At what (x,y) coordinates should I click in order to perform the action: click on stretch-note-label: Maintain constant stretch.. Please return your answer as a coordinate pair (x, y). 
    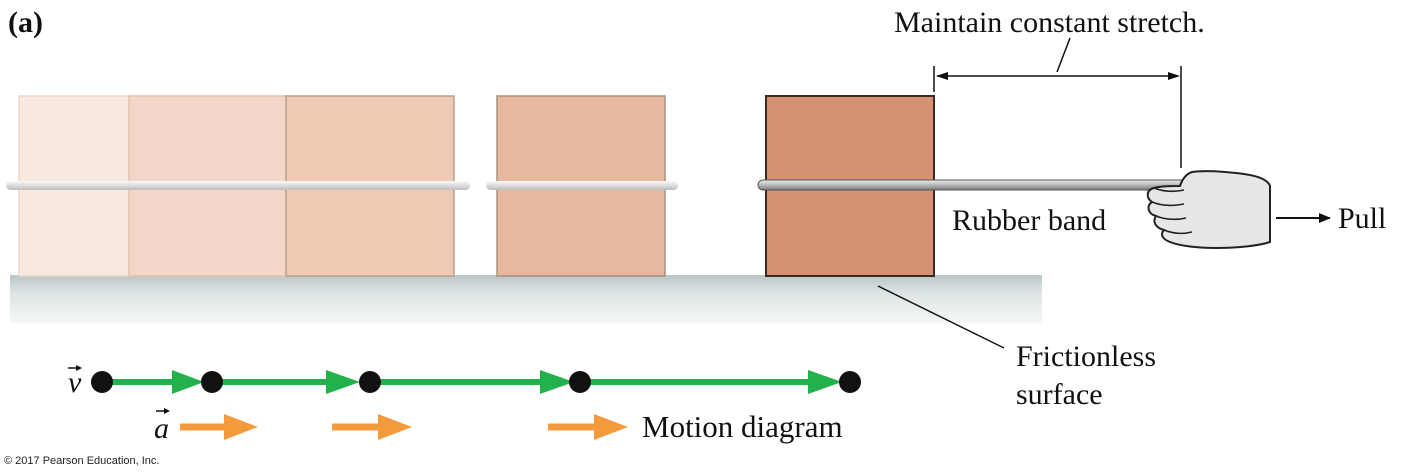
    Looking at the image, I should click on (1049, 22).